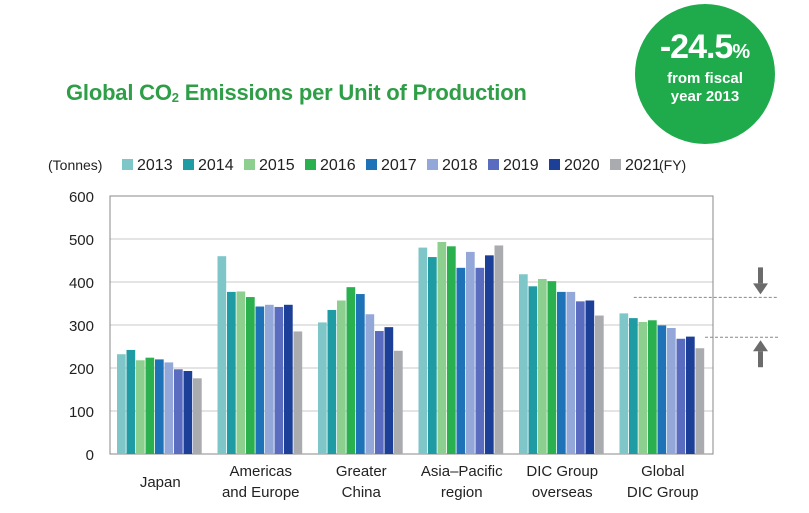  I want to click on legend-label: 2013, so click(155, 165).